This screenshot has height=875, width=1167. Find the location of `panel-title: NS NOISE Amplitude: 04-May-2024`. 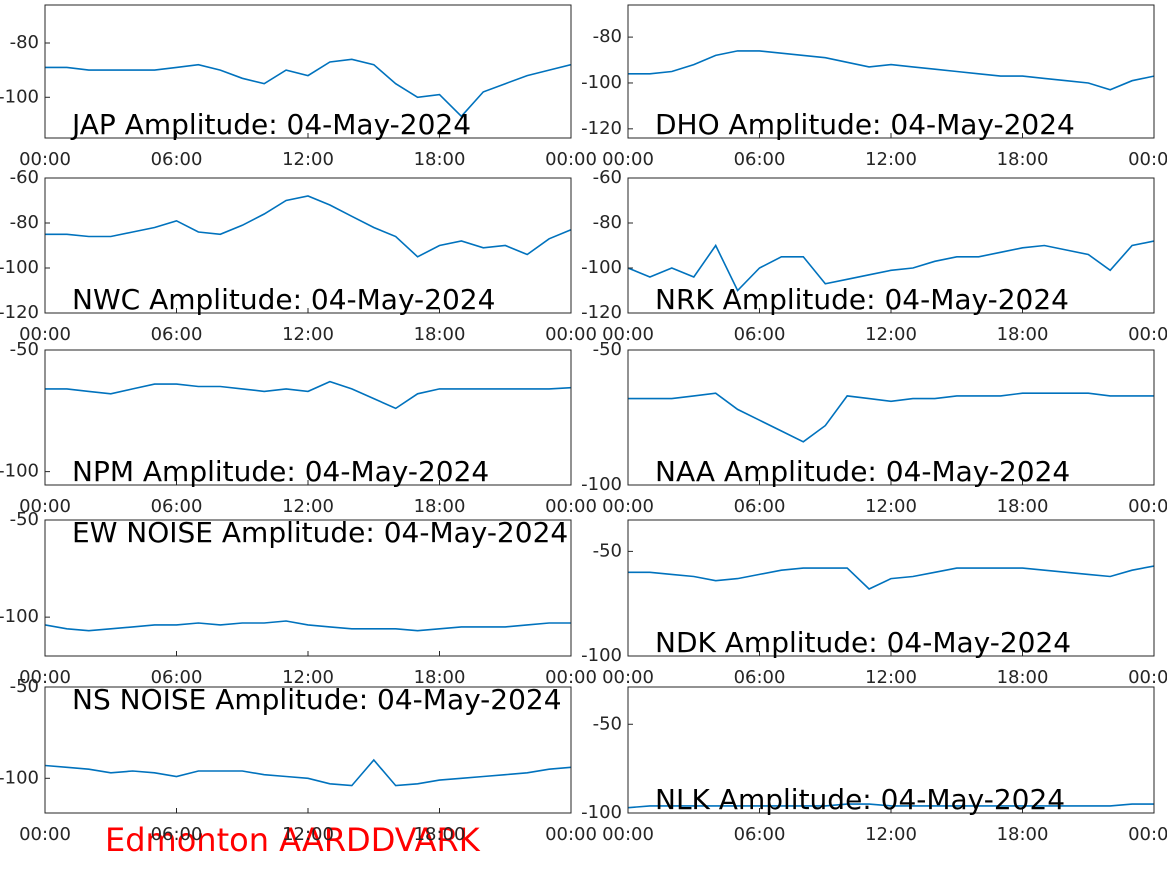

panel-title: NS NOISE Amplitude: 04-May-2024 is located at coordinates (317, 699).